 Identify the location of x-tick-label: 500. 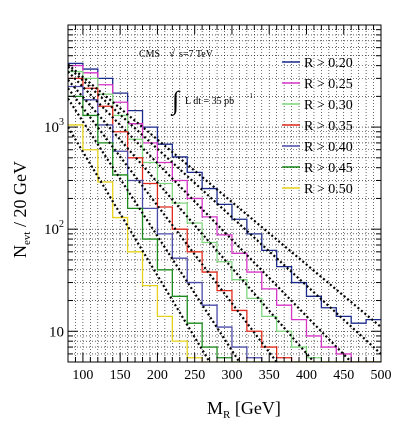
(381, 375).